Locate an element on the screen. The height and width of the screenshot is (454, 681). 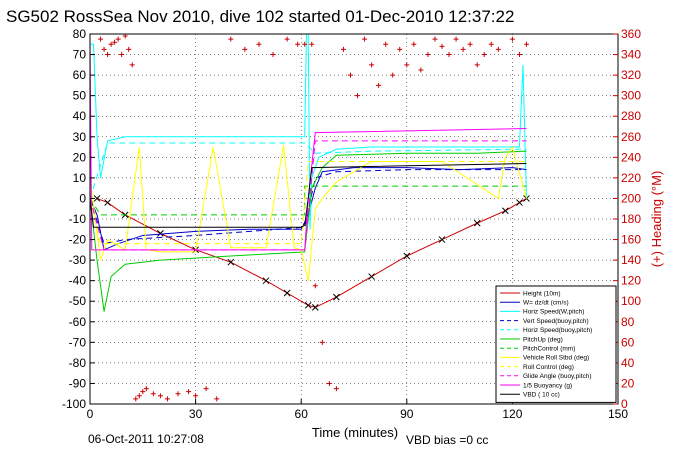
x-axis-label: Time (minutes) is located at coordinates (355, 432).